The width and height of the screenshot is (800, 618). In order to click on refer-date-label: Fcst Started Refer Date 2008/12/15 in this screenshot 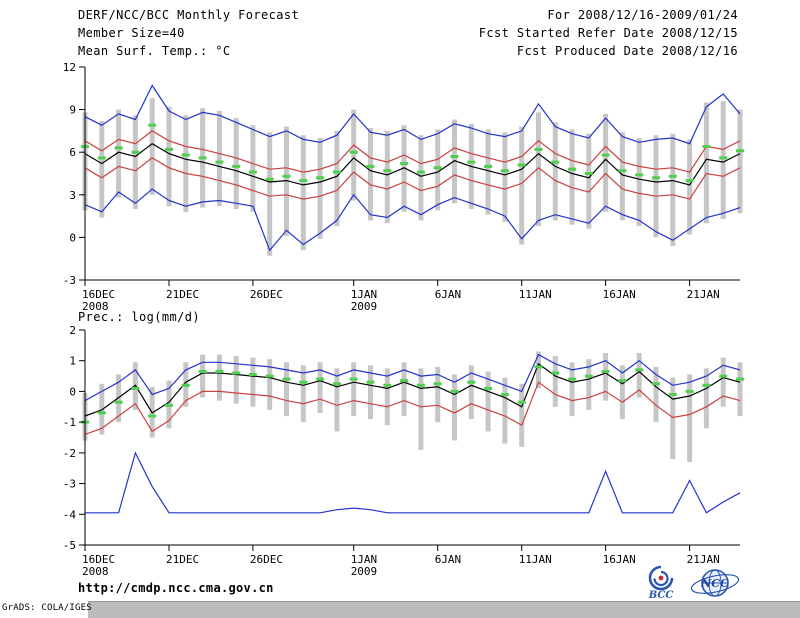, I will do `click(608, 33)`.